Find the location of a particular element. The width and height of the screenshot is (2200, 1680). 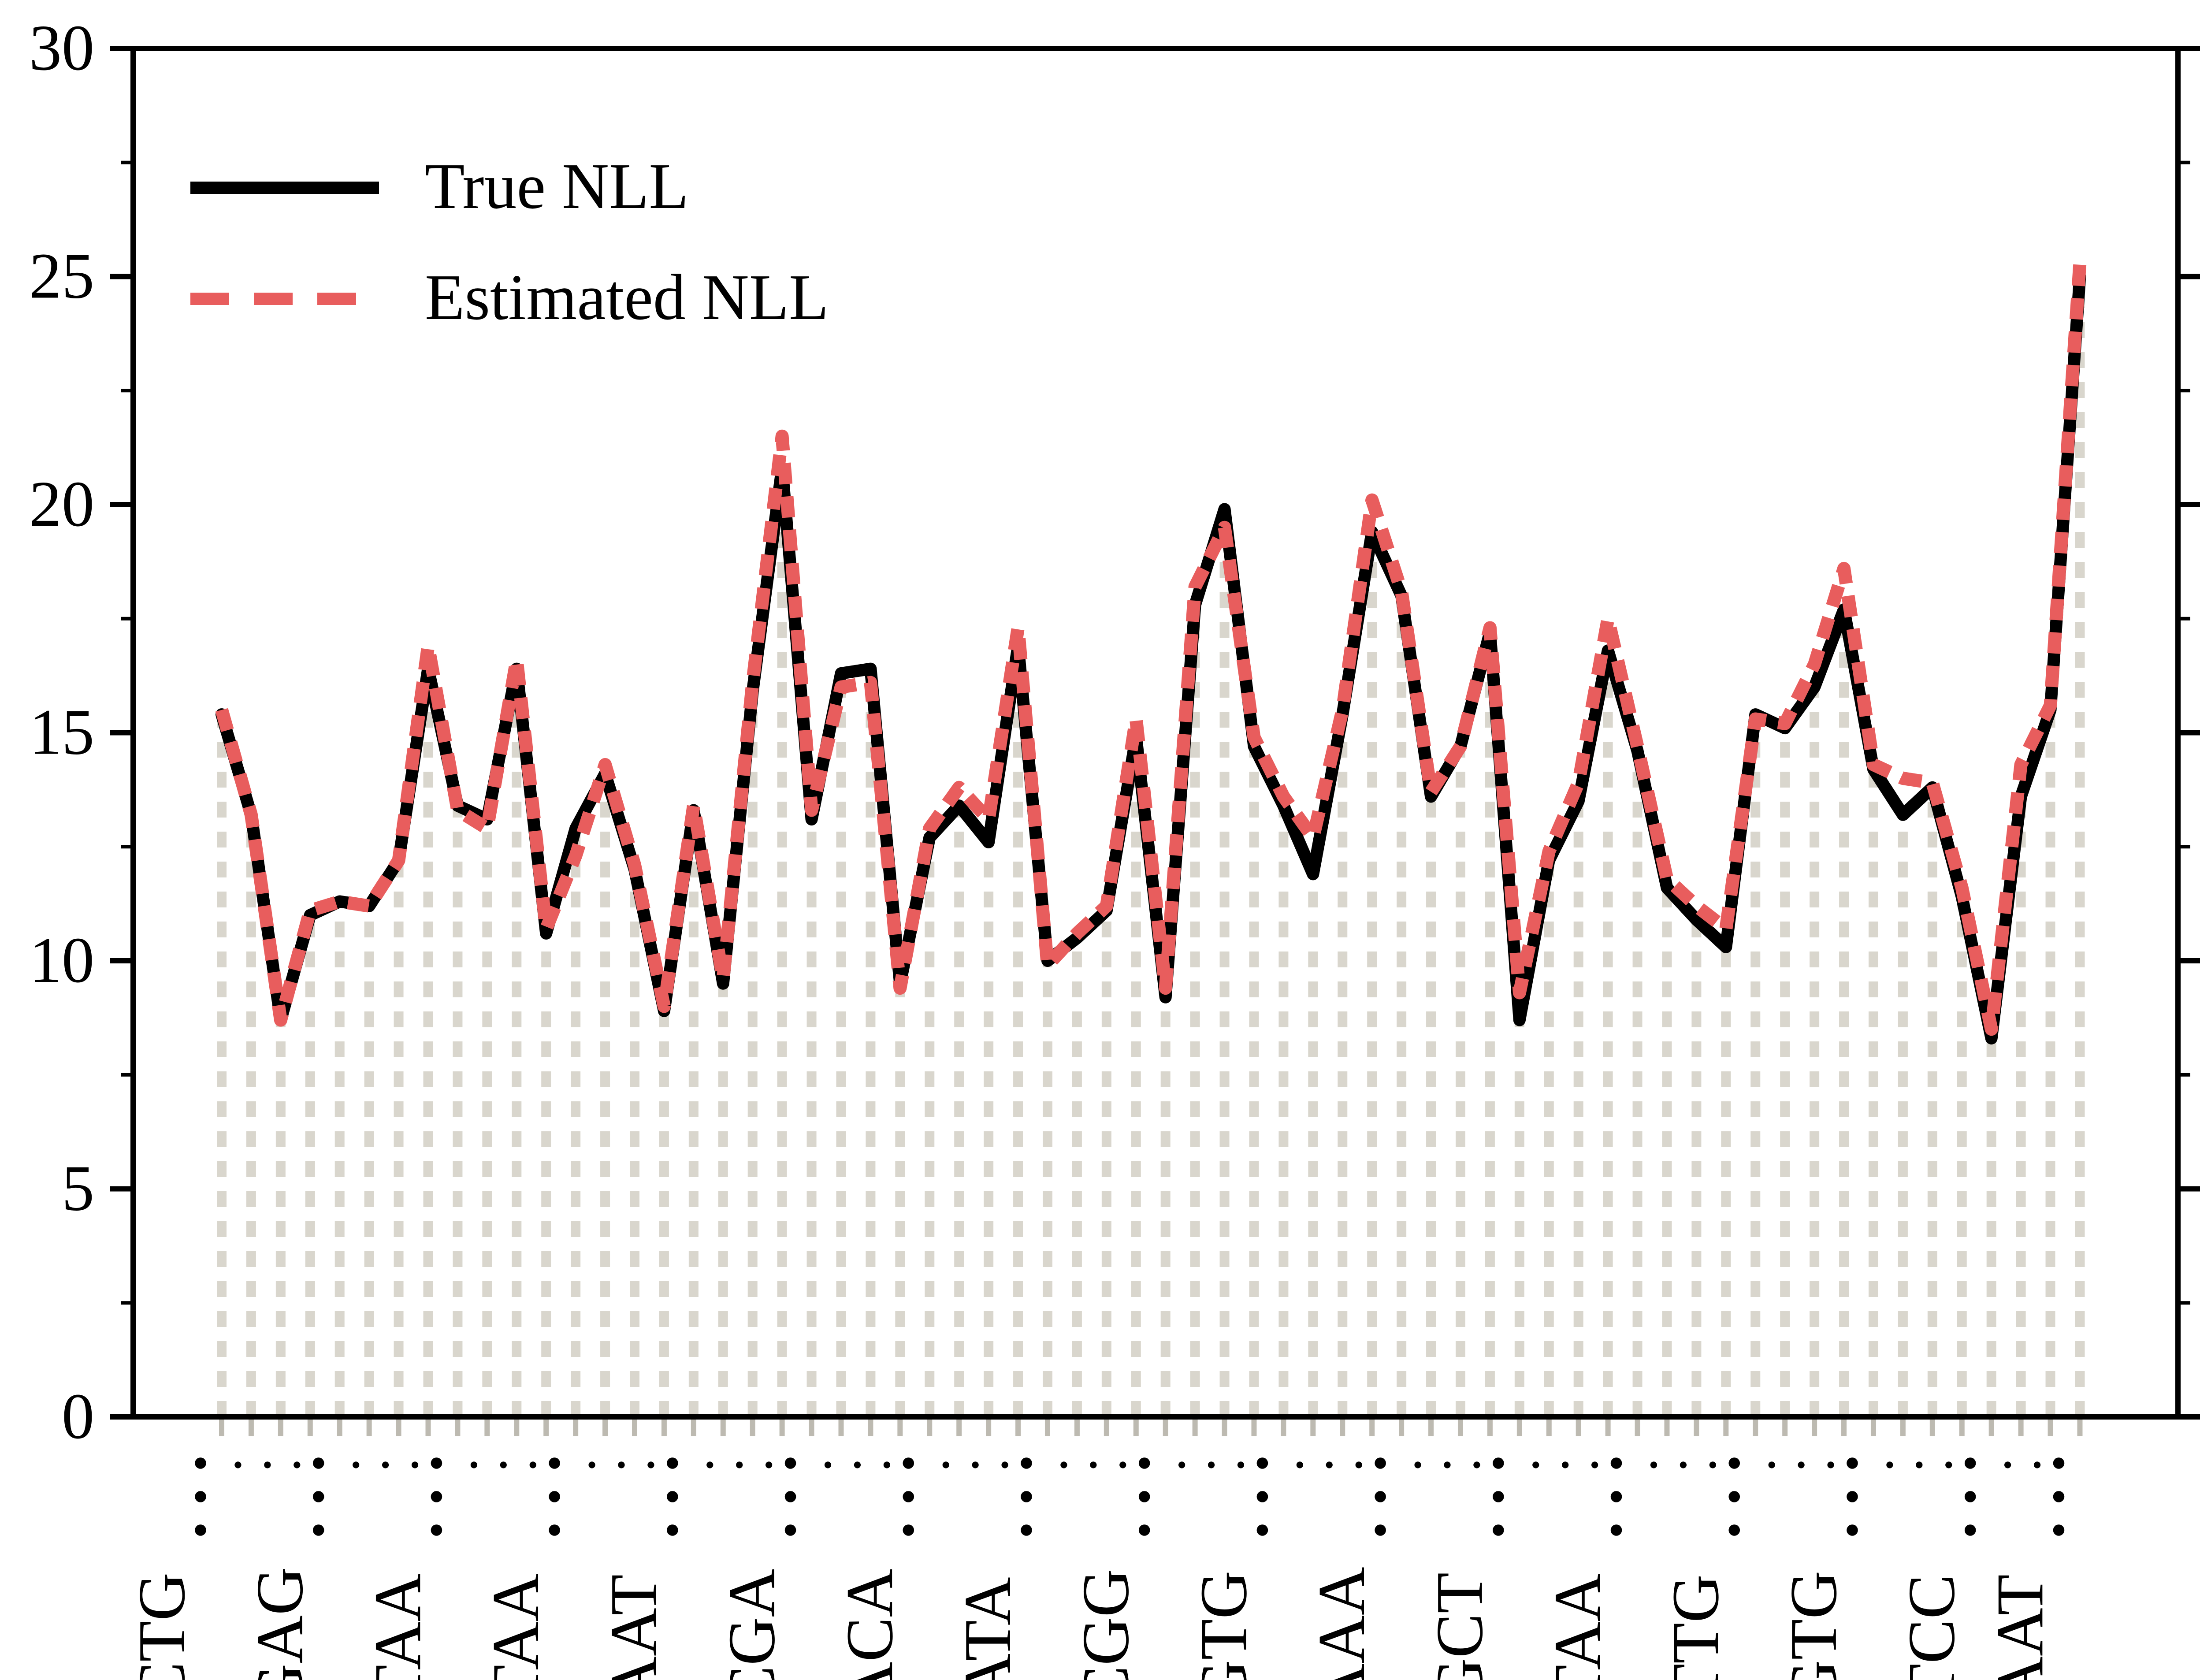

y-tick-label: 5 is located at coordinates (78, 1188).